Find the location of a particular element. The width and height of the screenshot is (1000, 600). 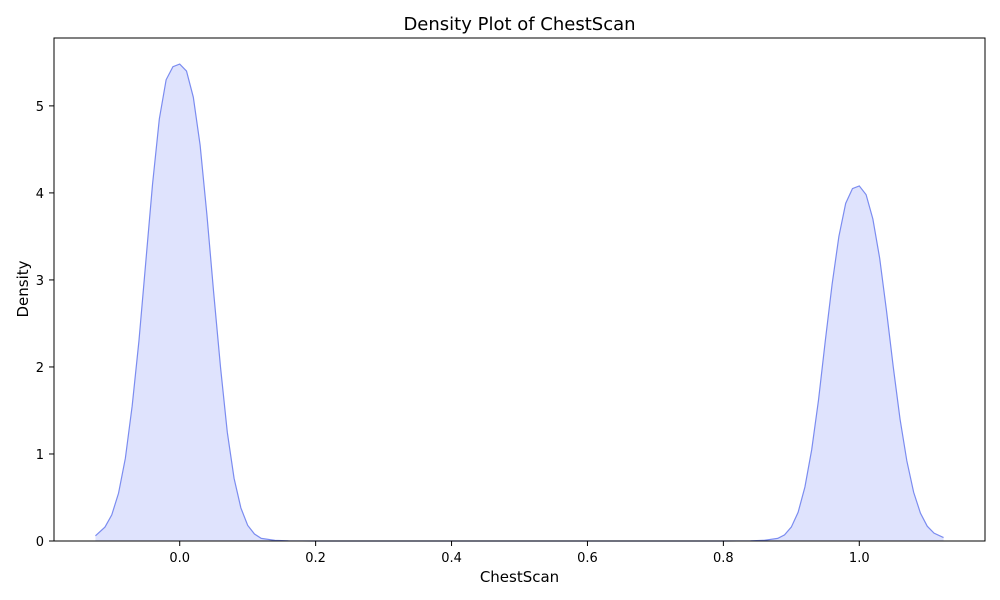

y-tick-label: 4 is located at coordinates (40, 194).